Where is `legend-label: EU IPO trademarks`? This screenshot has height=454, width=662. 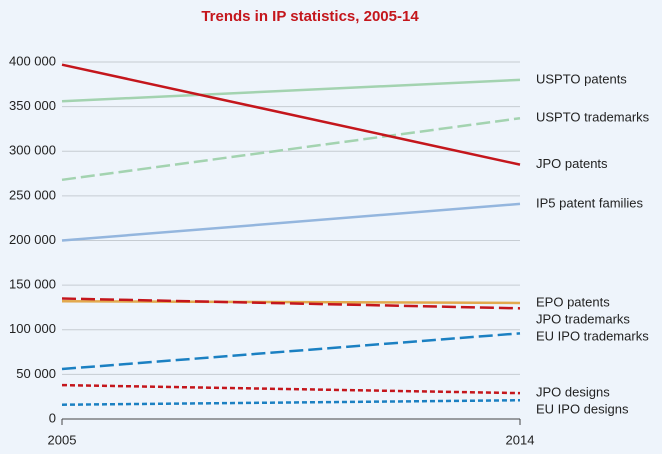 legend-label: EU IPO trademarks is located at coordinates (592, 335).